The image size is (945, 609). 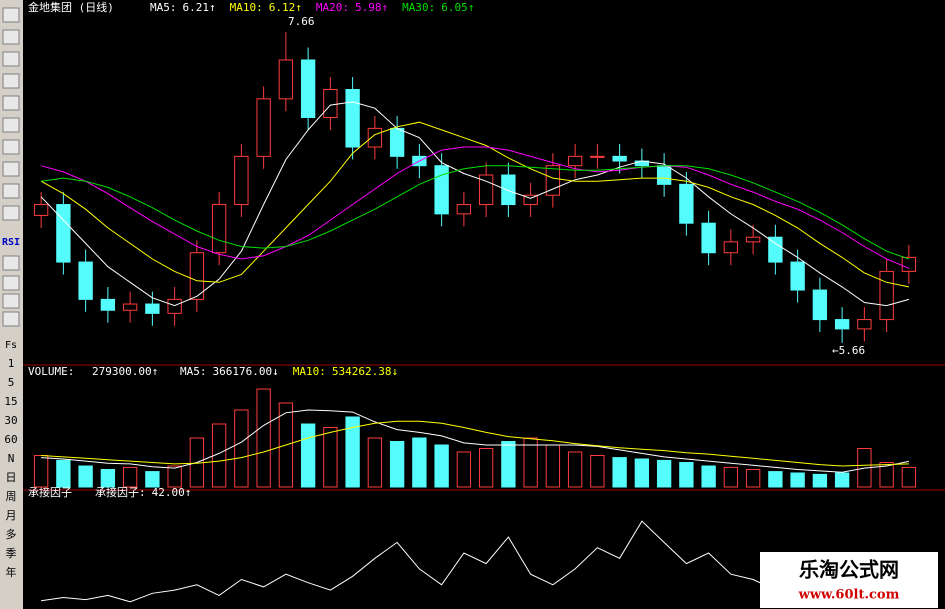 I want to click on period-button: 15, so click(x=10, y=401).